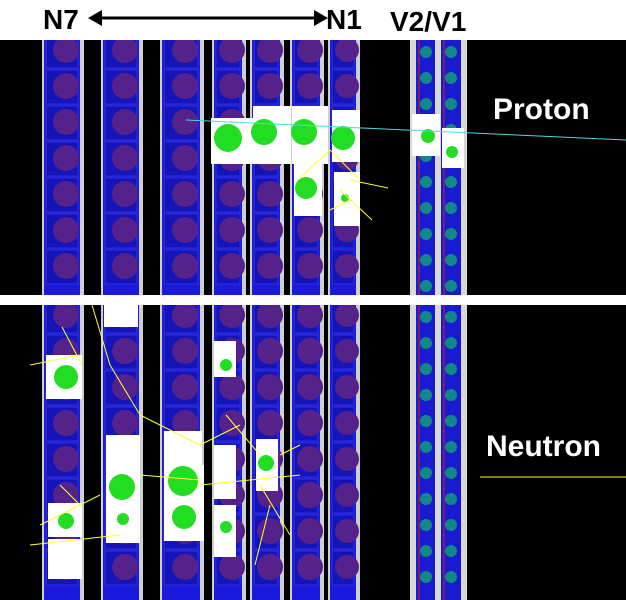 This screenshot has height=600, width=626. What do you see at coordinates (208, 18) in the screenshot?
I see `double-arrow-icon` at bounding box center [208, 18].